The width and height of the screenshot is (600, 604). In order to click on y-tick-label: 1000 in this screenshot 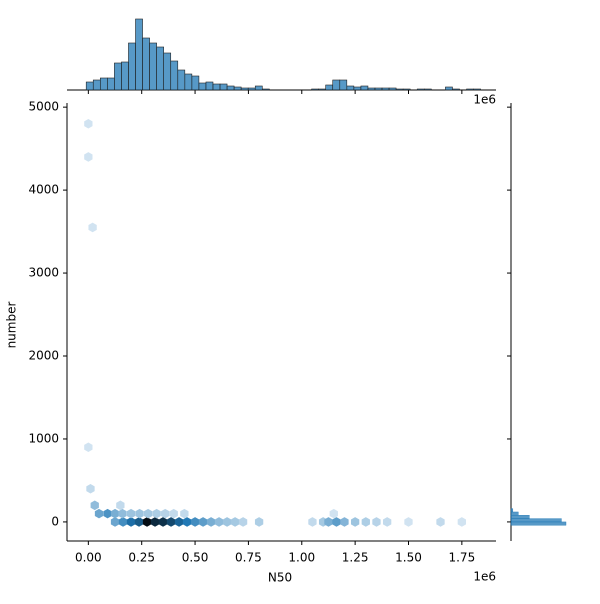, I will do `click(43, 438)`.